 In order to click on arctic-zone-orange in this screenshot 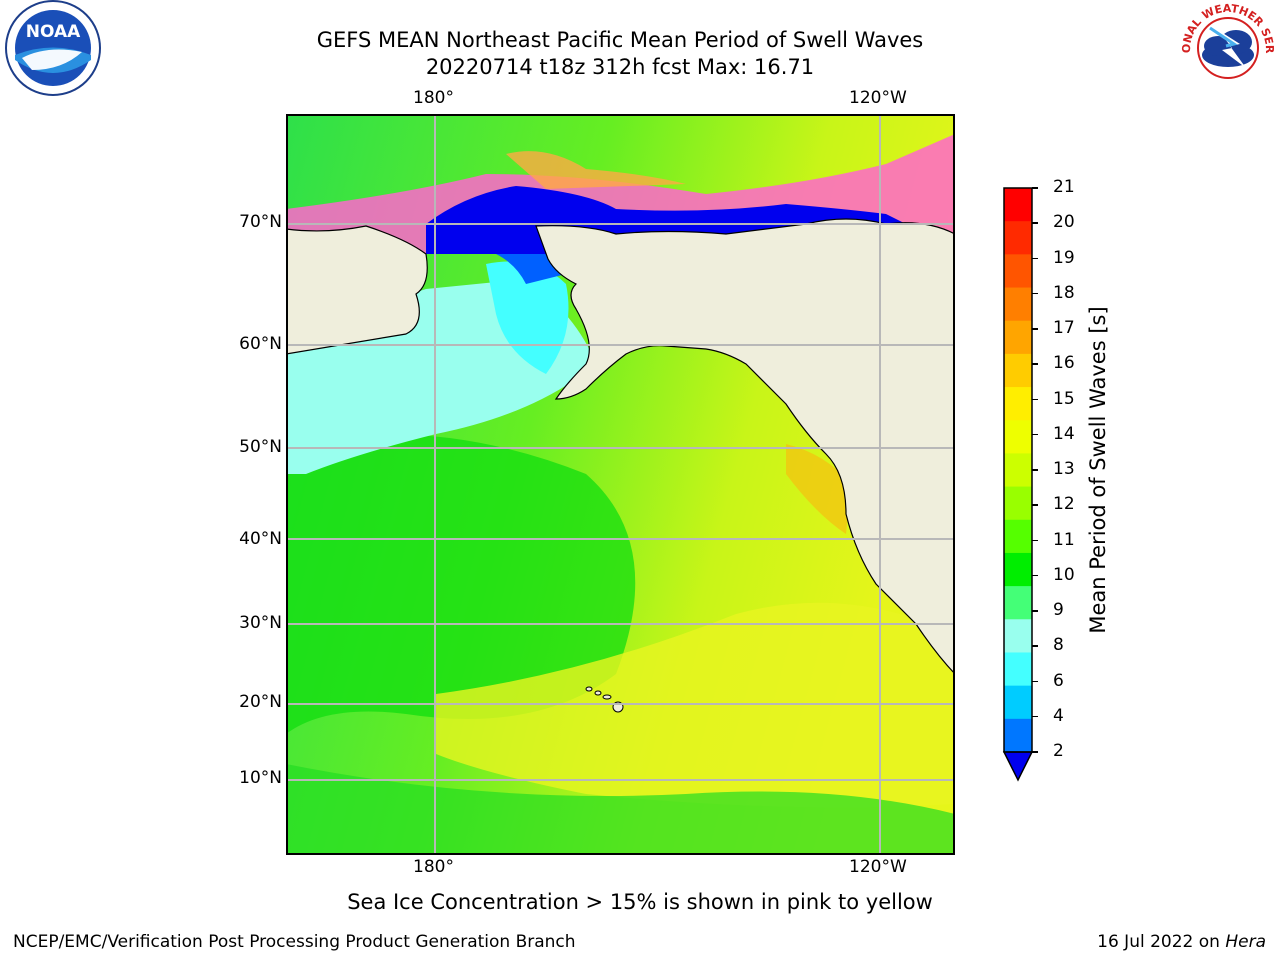, I will do `click(596, 170)`.